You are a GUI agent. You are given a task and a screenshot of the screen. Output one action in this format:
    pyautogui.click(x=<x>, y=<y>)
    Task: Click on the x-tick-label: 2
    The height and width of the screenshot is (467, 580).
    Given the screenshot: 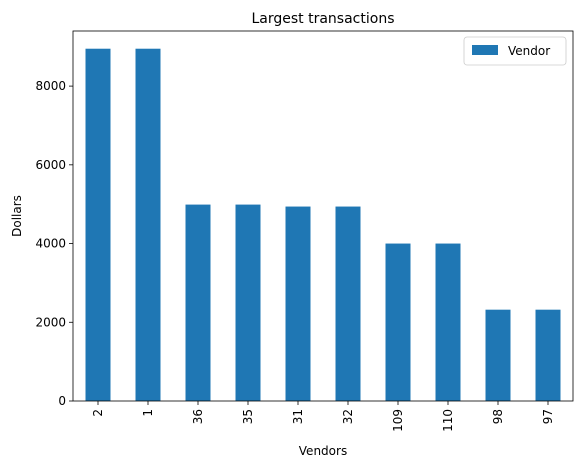 What is the action you would take?
    pyautogui.click(x=98, y=413)
    